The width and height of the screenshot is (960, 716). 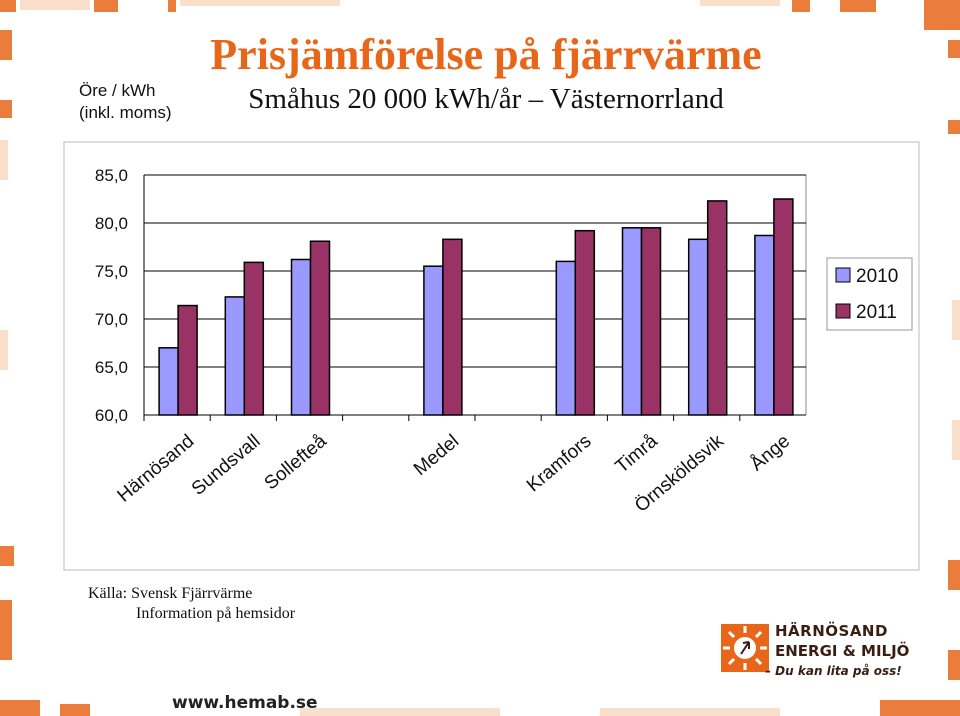 I want to click on legend: 2010 2011, so click(x=869, y=294).